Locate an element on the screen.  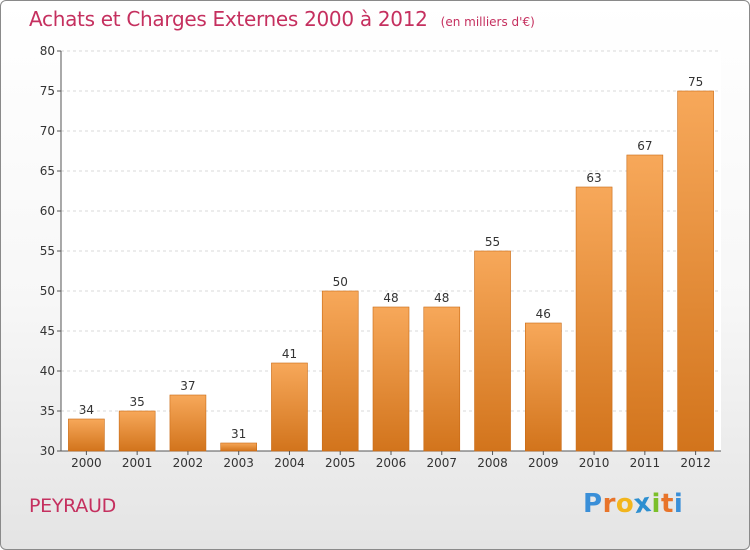
x-tick-label-2007: 2007 is located at coordinates (441, 463).